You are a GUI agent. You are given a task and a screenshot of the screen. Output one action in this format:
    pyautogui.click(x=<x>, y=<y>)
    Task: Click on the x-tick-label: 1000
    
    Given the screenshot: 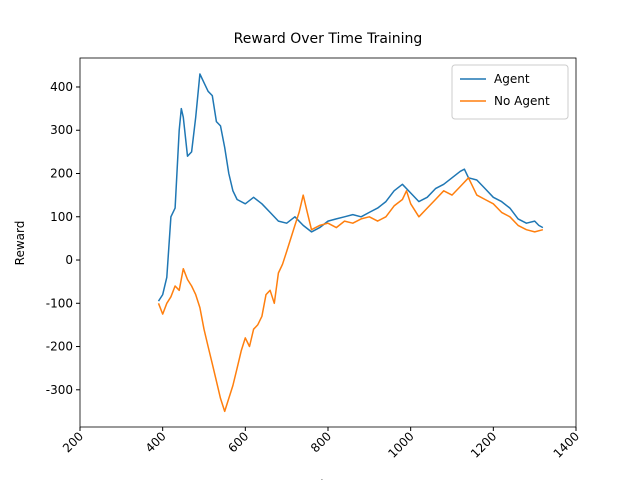 What is the action you would take?
    pyautogui.click(x=400, y=444)
    